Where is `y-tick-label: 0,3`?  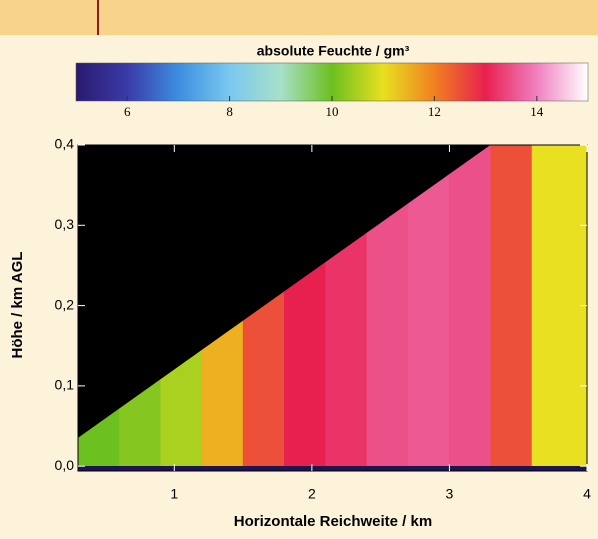
y-tick-label: 0,3 is located at coordinates (65, 224).